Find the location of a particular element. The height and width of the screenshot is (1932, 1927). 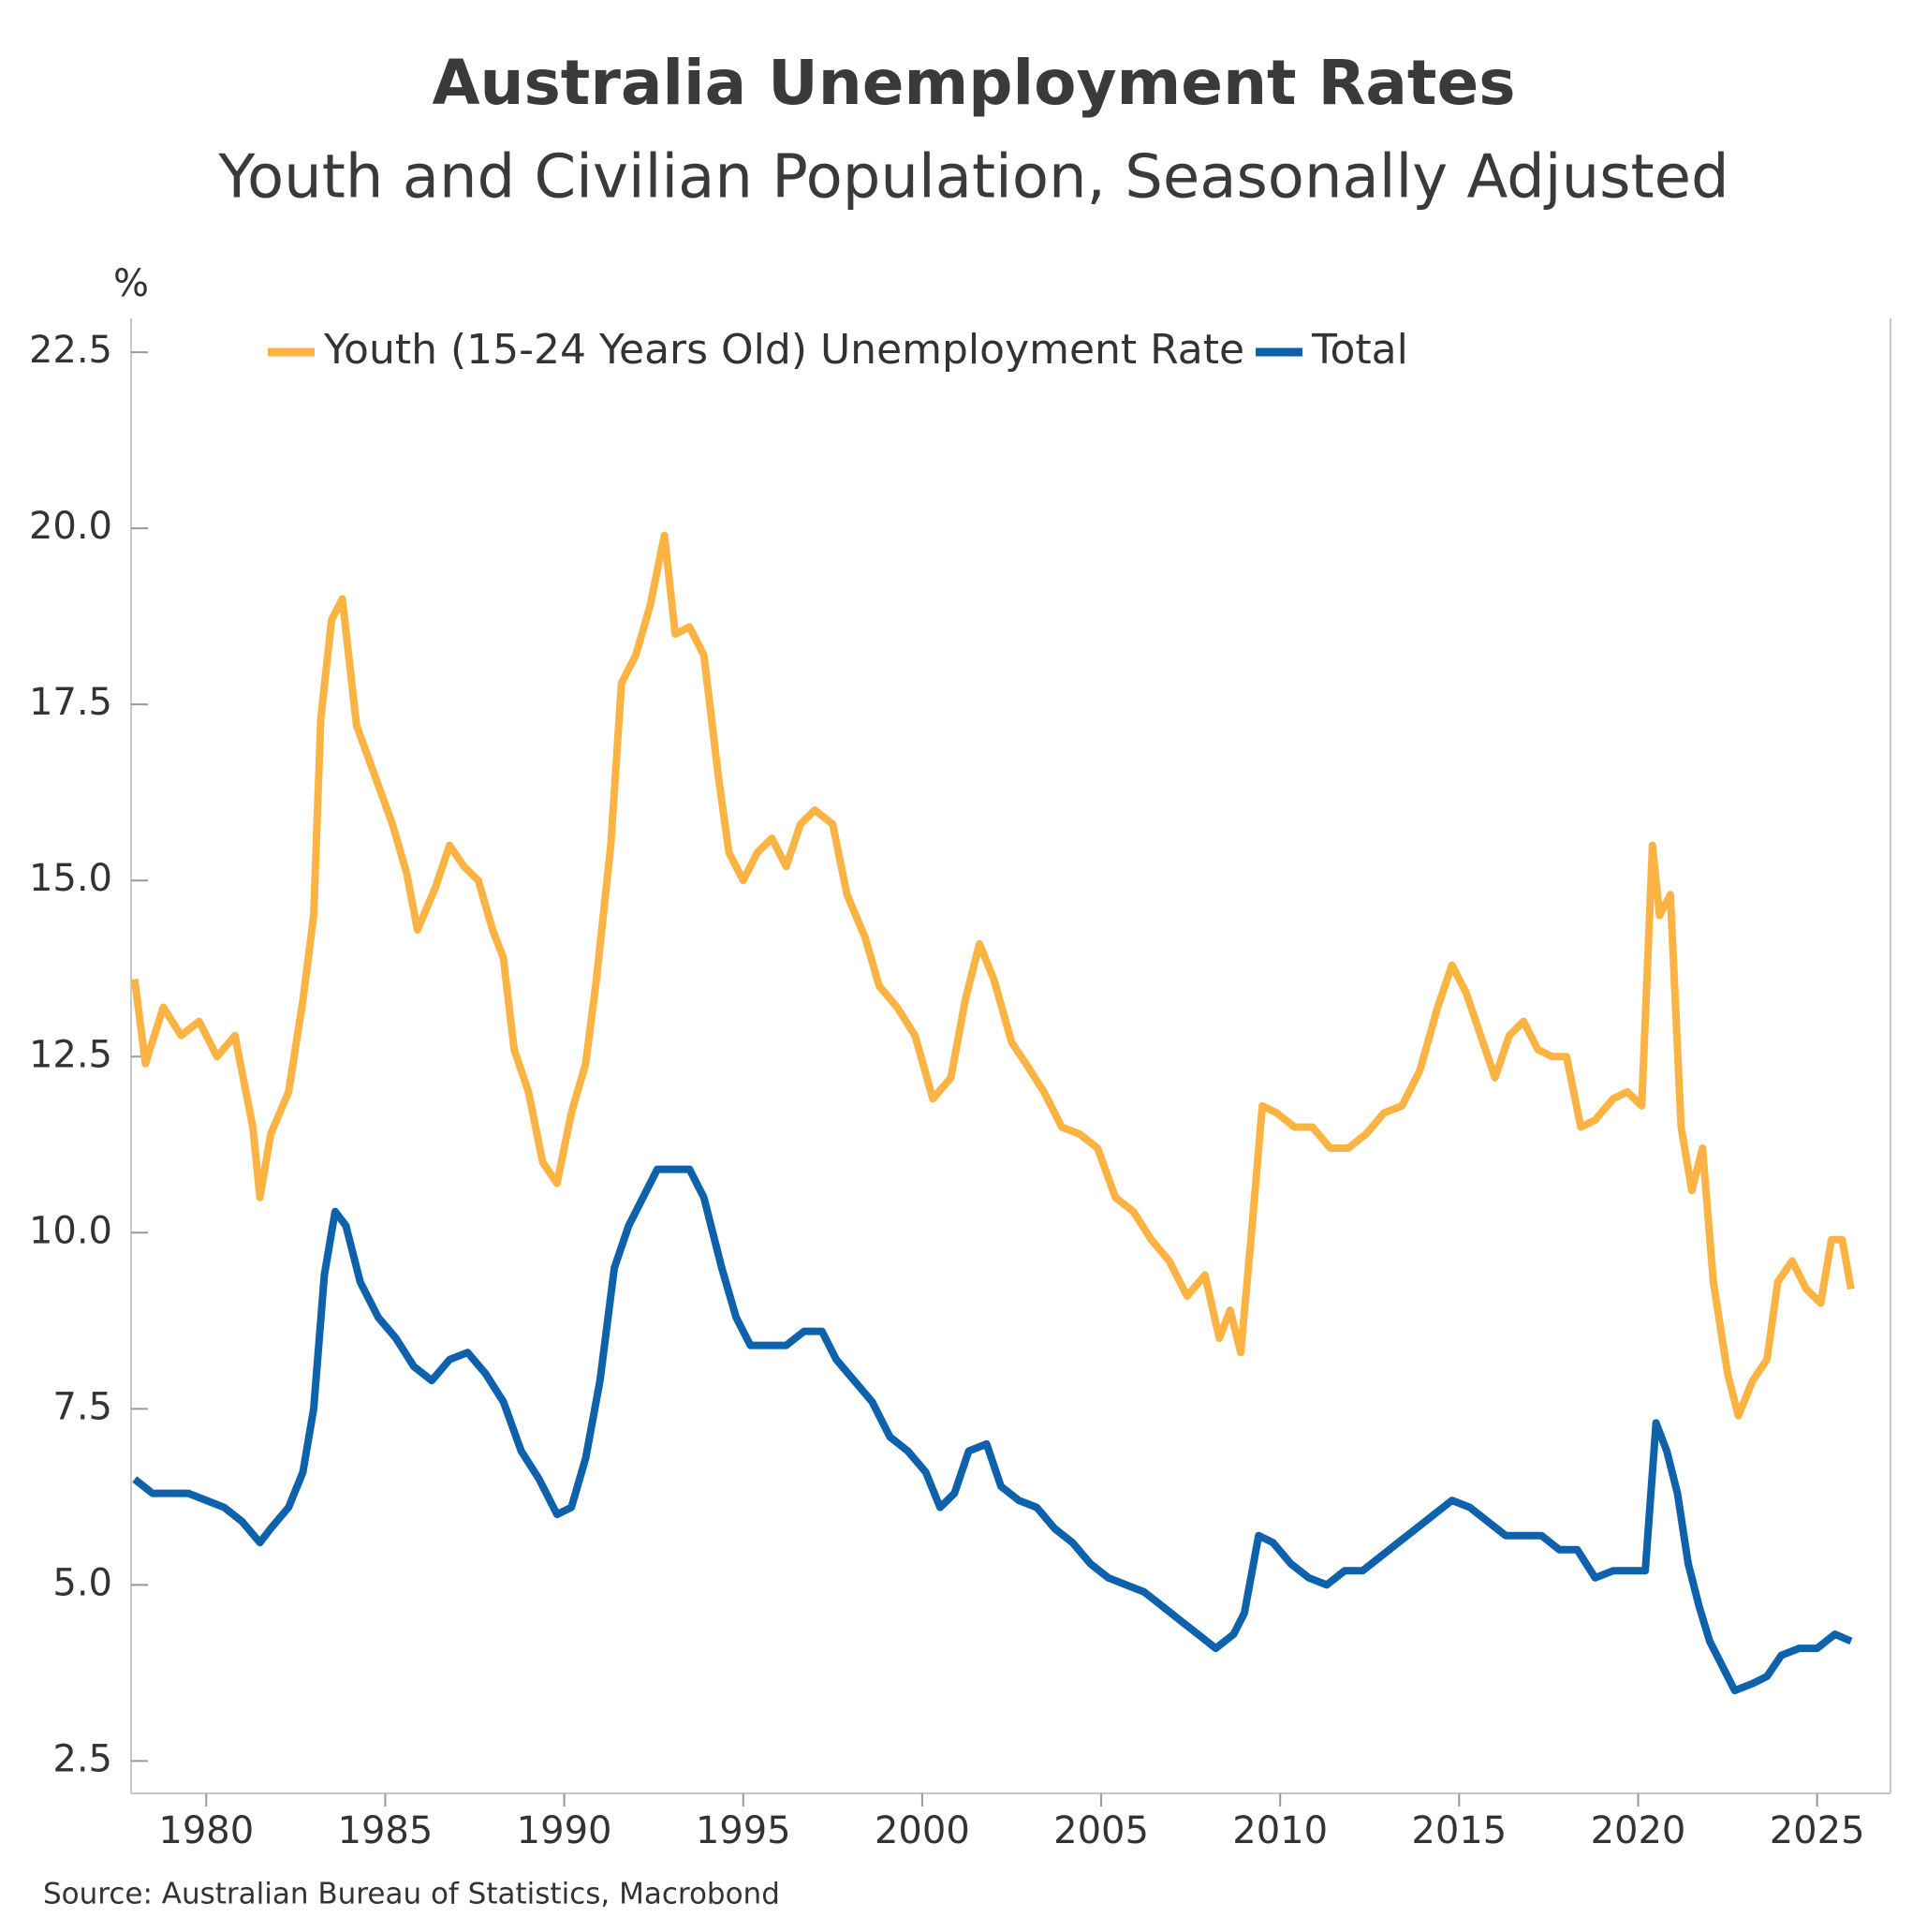

y-tick-label: 7.5 is located at coordinates (82, 1406).